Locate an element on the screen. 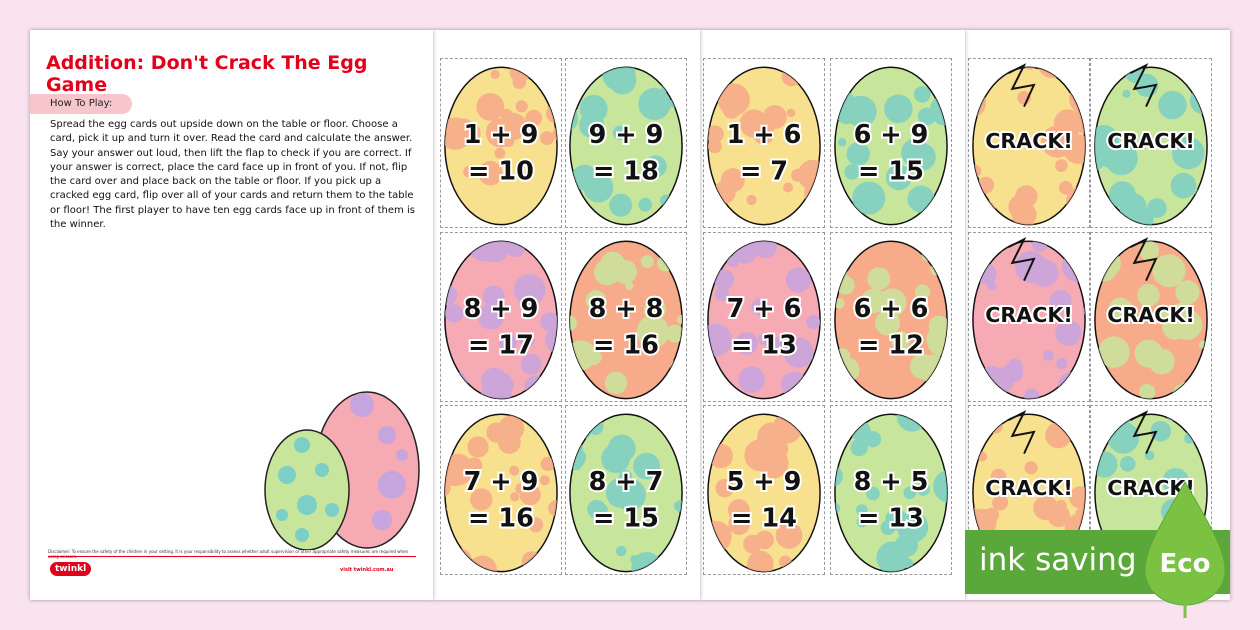  sum-question: 8 + 7 is located at coordinates (626, 482).